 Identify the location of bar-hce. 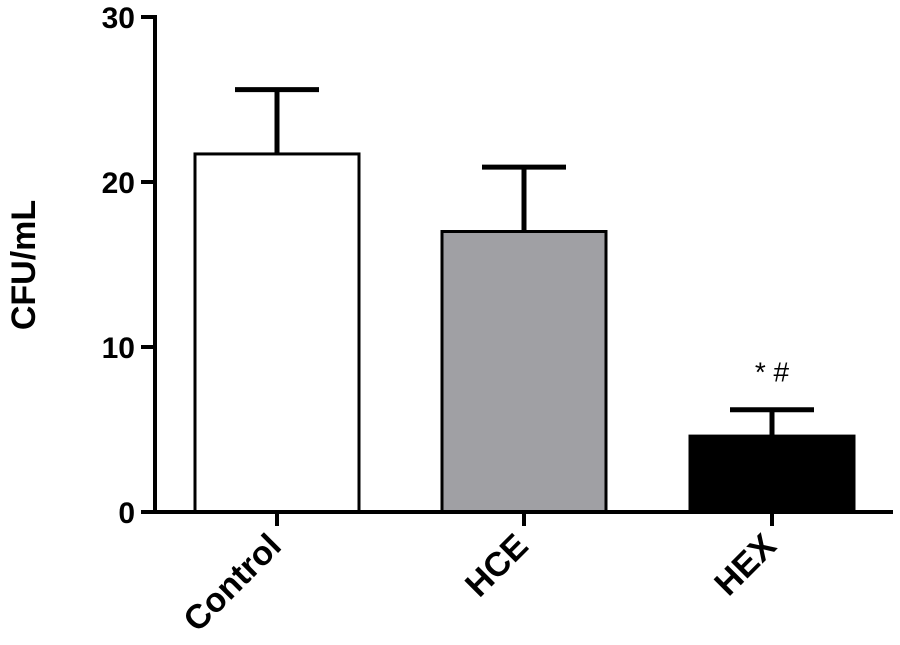
(524, 372).